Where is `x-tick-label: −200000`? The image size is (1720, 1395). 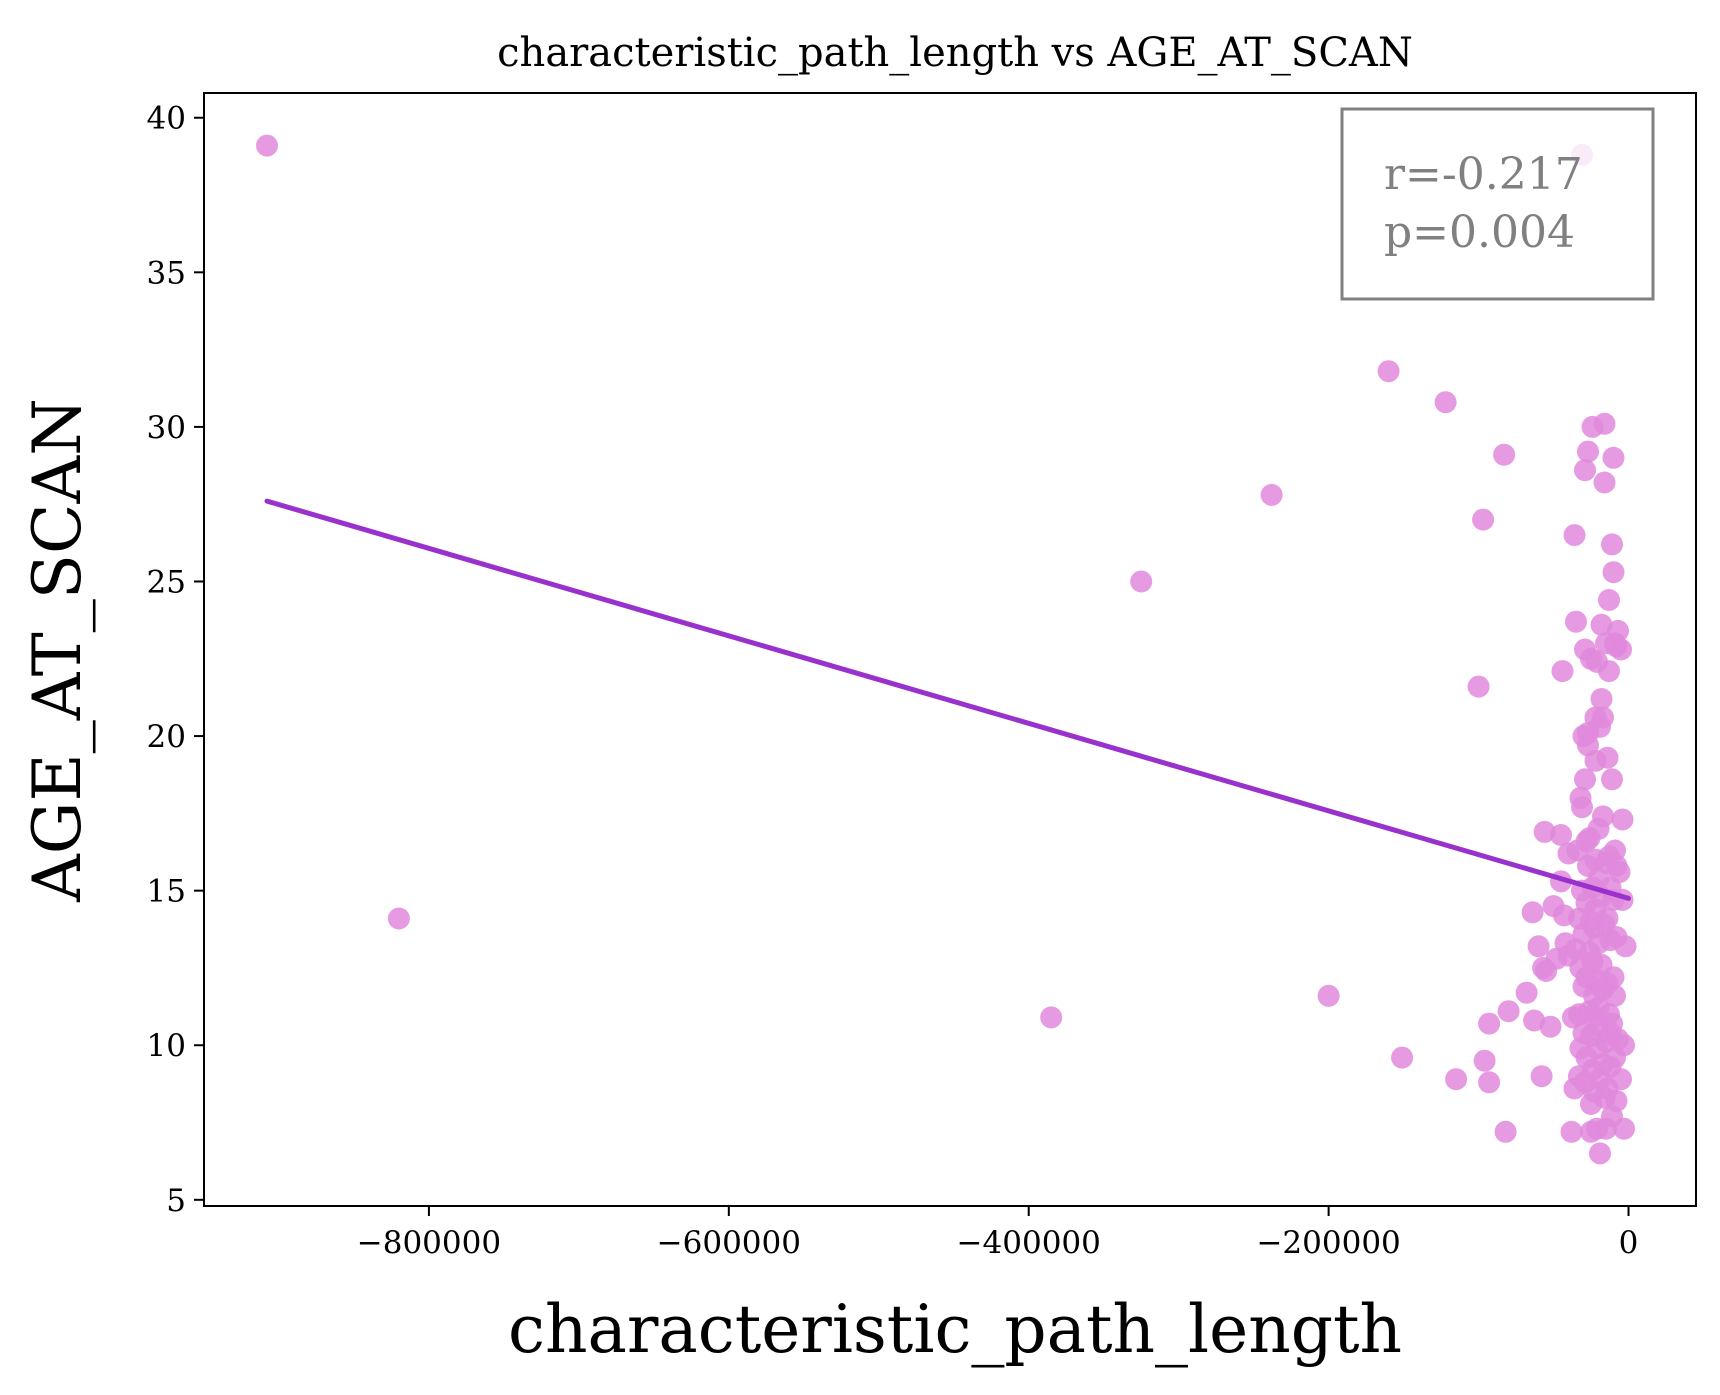 x-tick-label: −200000 is located at coordinates (1328, 1243).